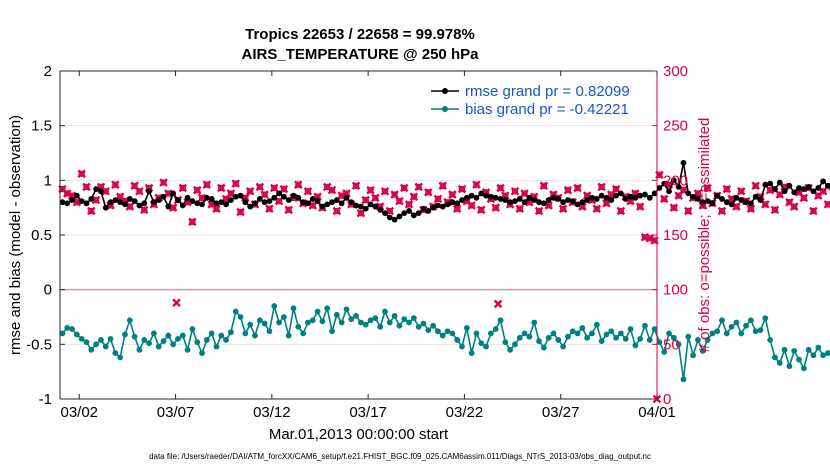 This screenshot has width=830, height=470. What do you see at coordinates (48, 290) in the screenshot?
I see `tick-label-left: 0` at bounding box center [48, 290].